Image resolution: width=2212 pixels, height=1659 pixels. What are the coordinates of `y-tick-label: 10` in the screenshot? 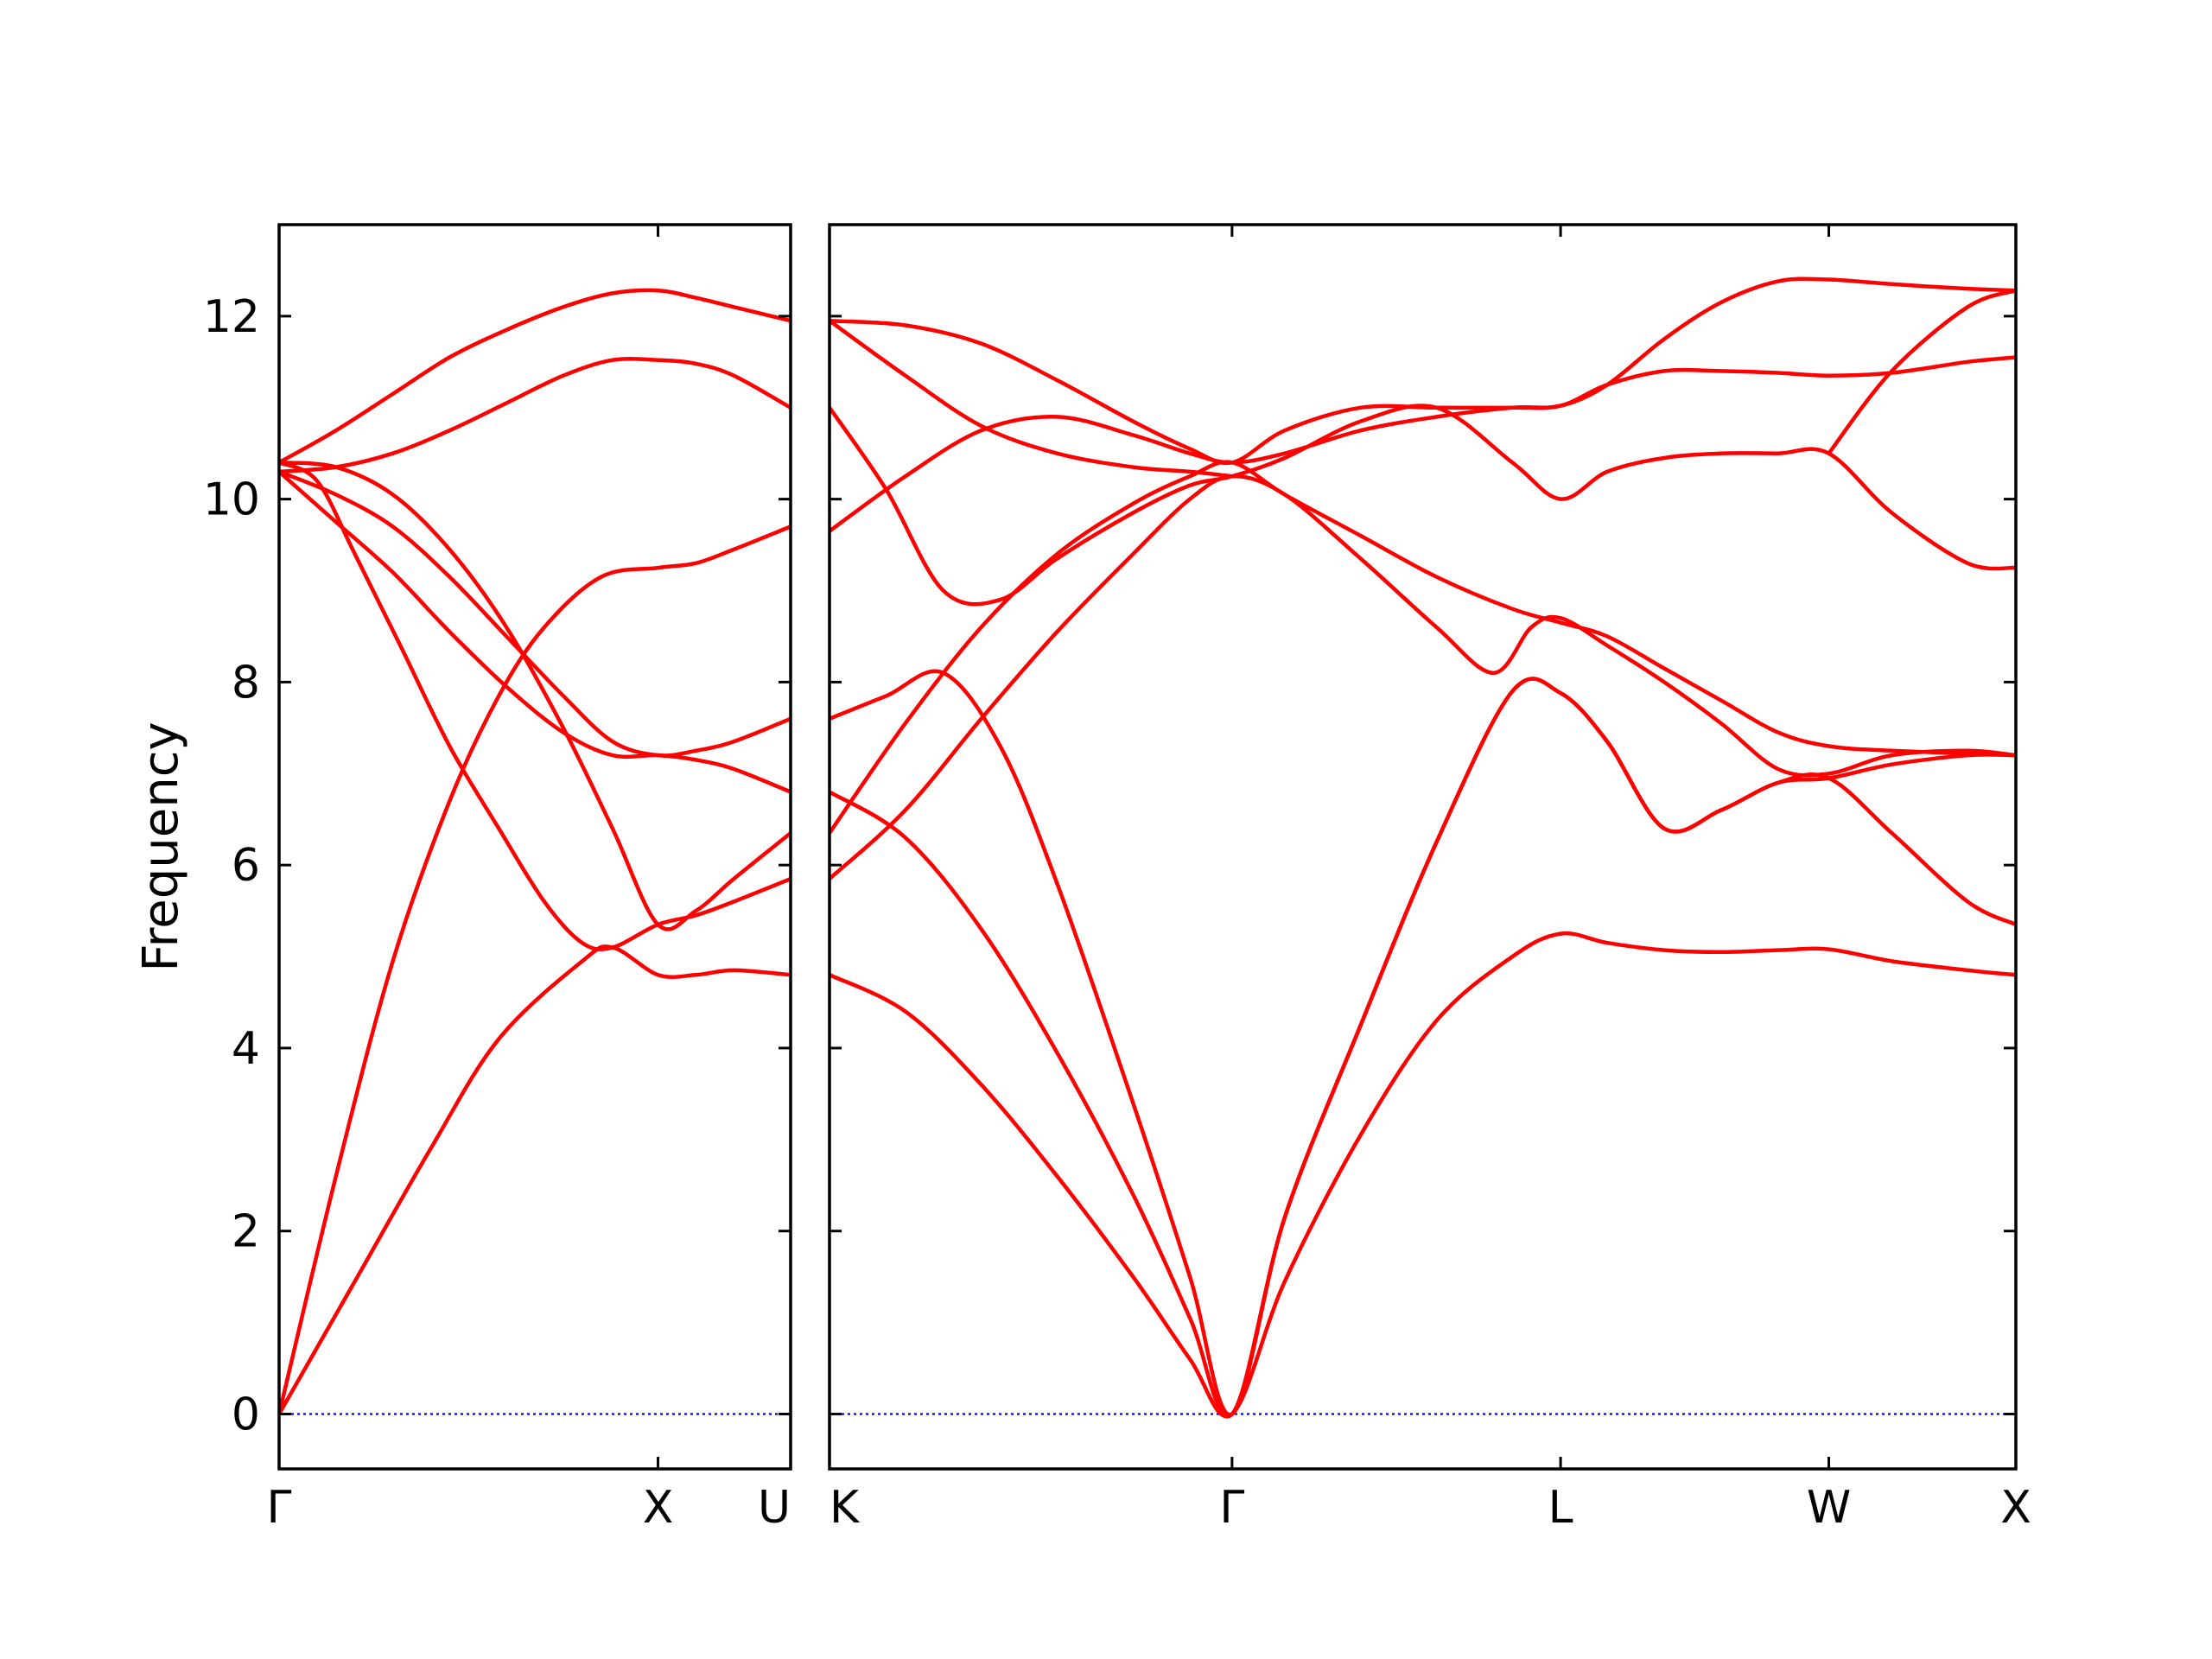 It's located at (232, 500).